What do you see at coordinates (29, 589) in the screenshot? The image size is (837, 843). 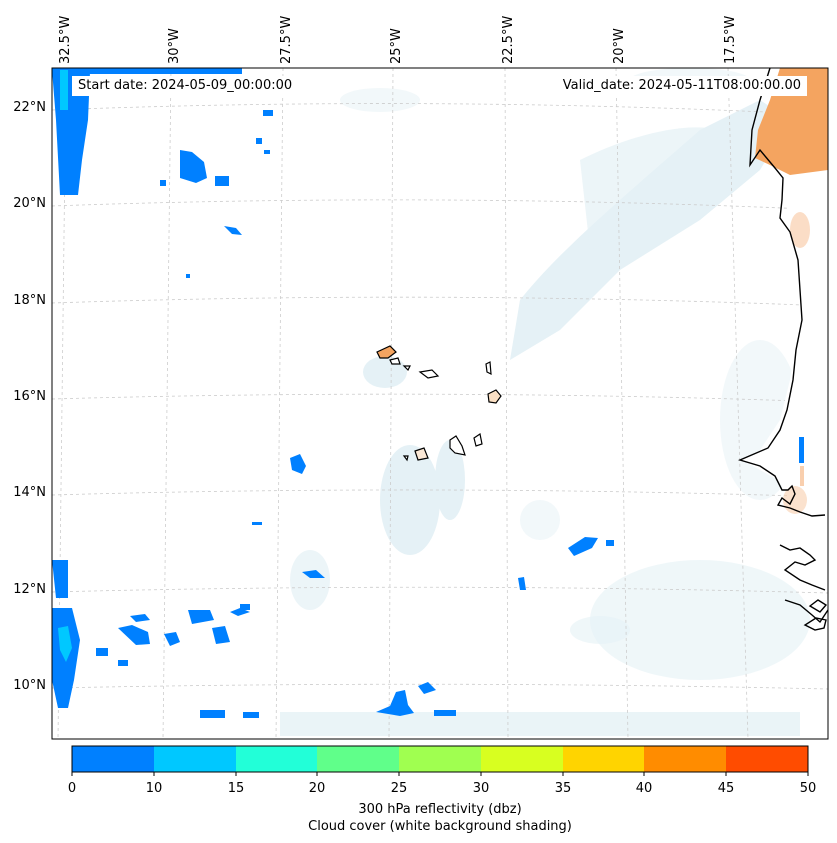 I see `lat-label: 12°N` at bounding box center [29, 589].